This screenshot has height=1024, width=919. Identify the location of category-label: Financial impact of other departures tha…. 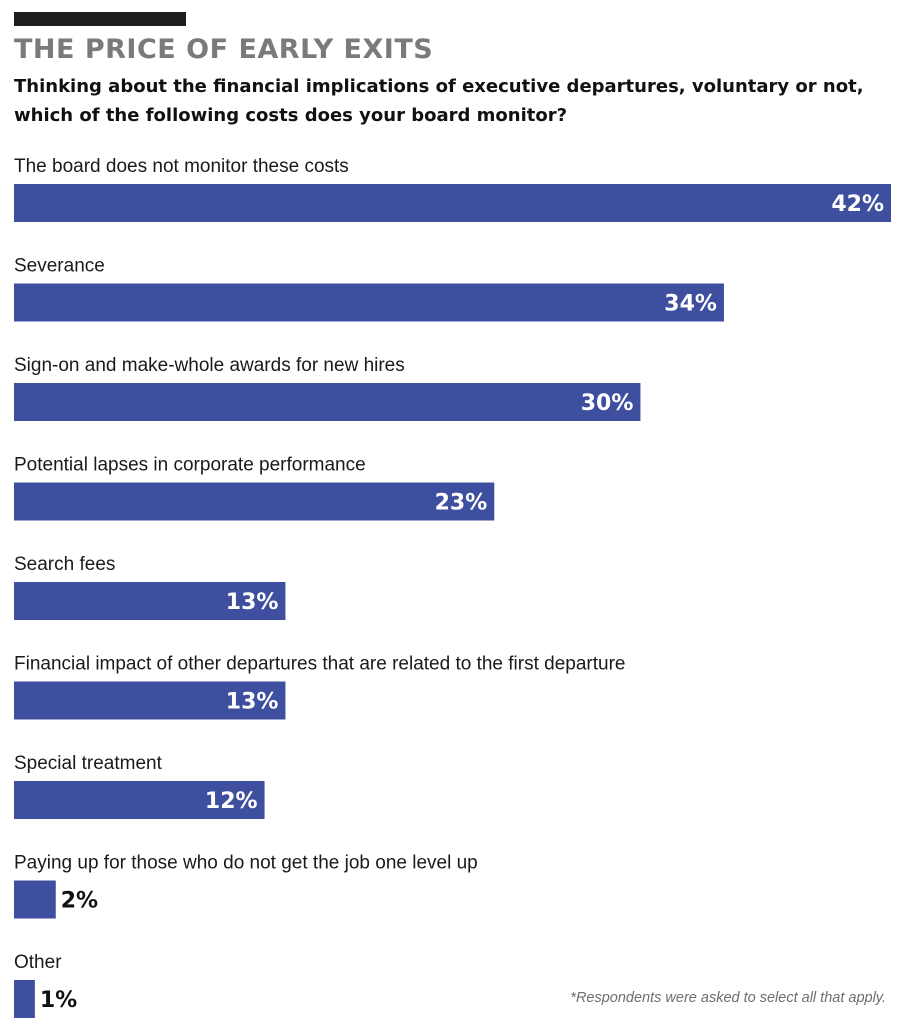
(320, 664).